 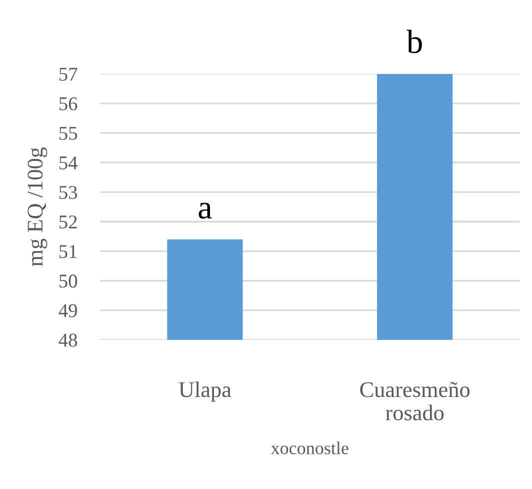 I want to click on y-tick-label: 48, so click(x=68, y=340).